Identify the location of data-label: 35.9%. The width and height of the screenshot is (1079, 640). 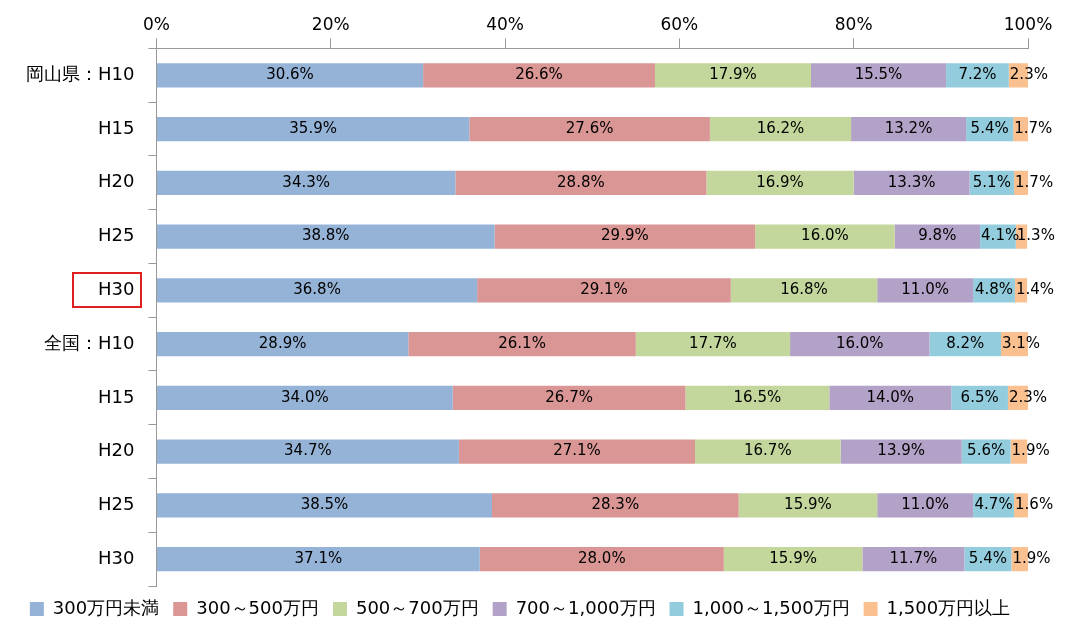
(313, 127).